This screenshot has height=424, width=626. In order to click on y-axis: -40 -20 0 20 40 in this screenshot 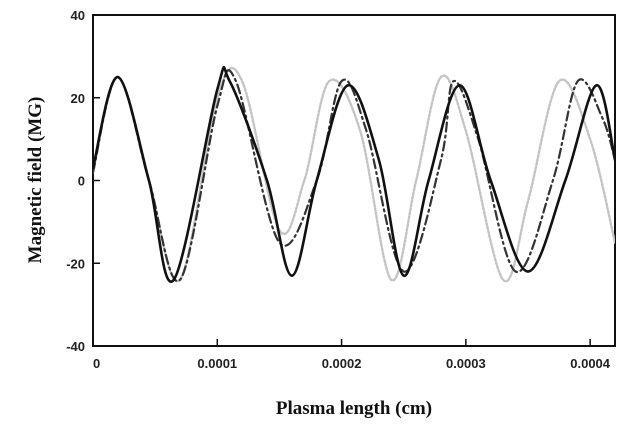, I will do `click(83, 181)`.